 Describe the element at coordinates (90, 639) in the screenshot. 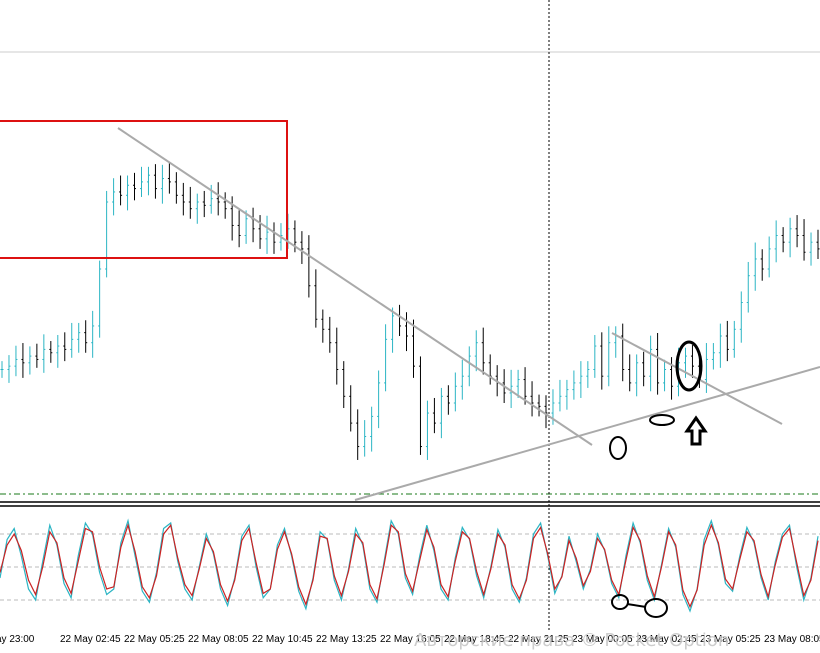

I see `x-tick-label: 22 May 02:45` at that location.